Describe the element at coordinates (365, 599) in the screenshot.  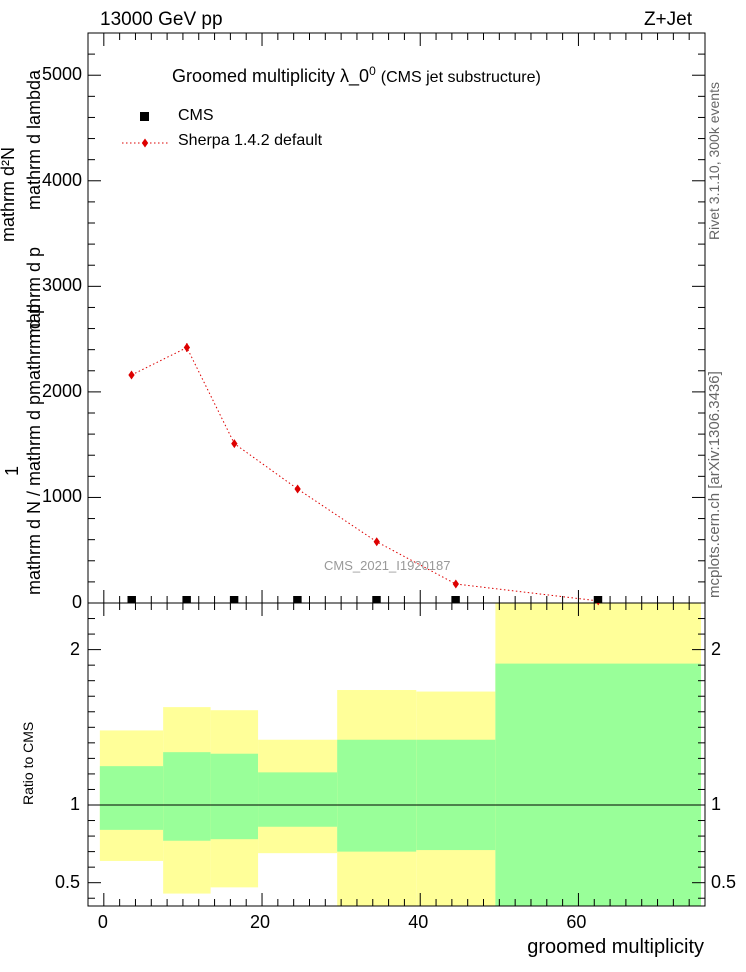
I see `cms-series` at that location.